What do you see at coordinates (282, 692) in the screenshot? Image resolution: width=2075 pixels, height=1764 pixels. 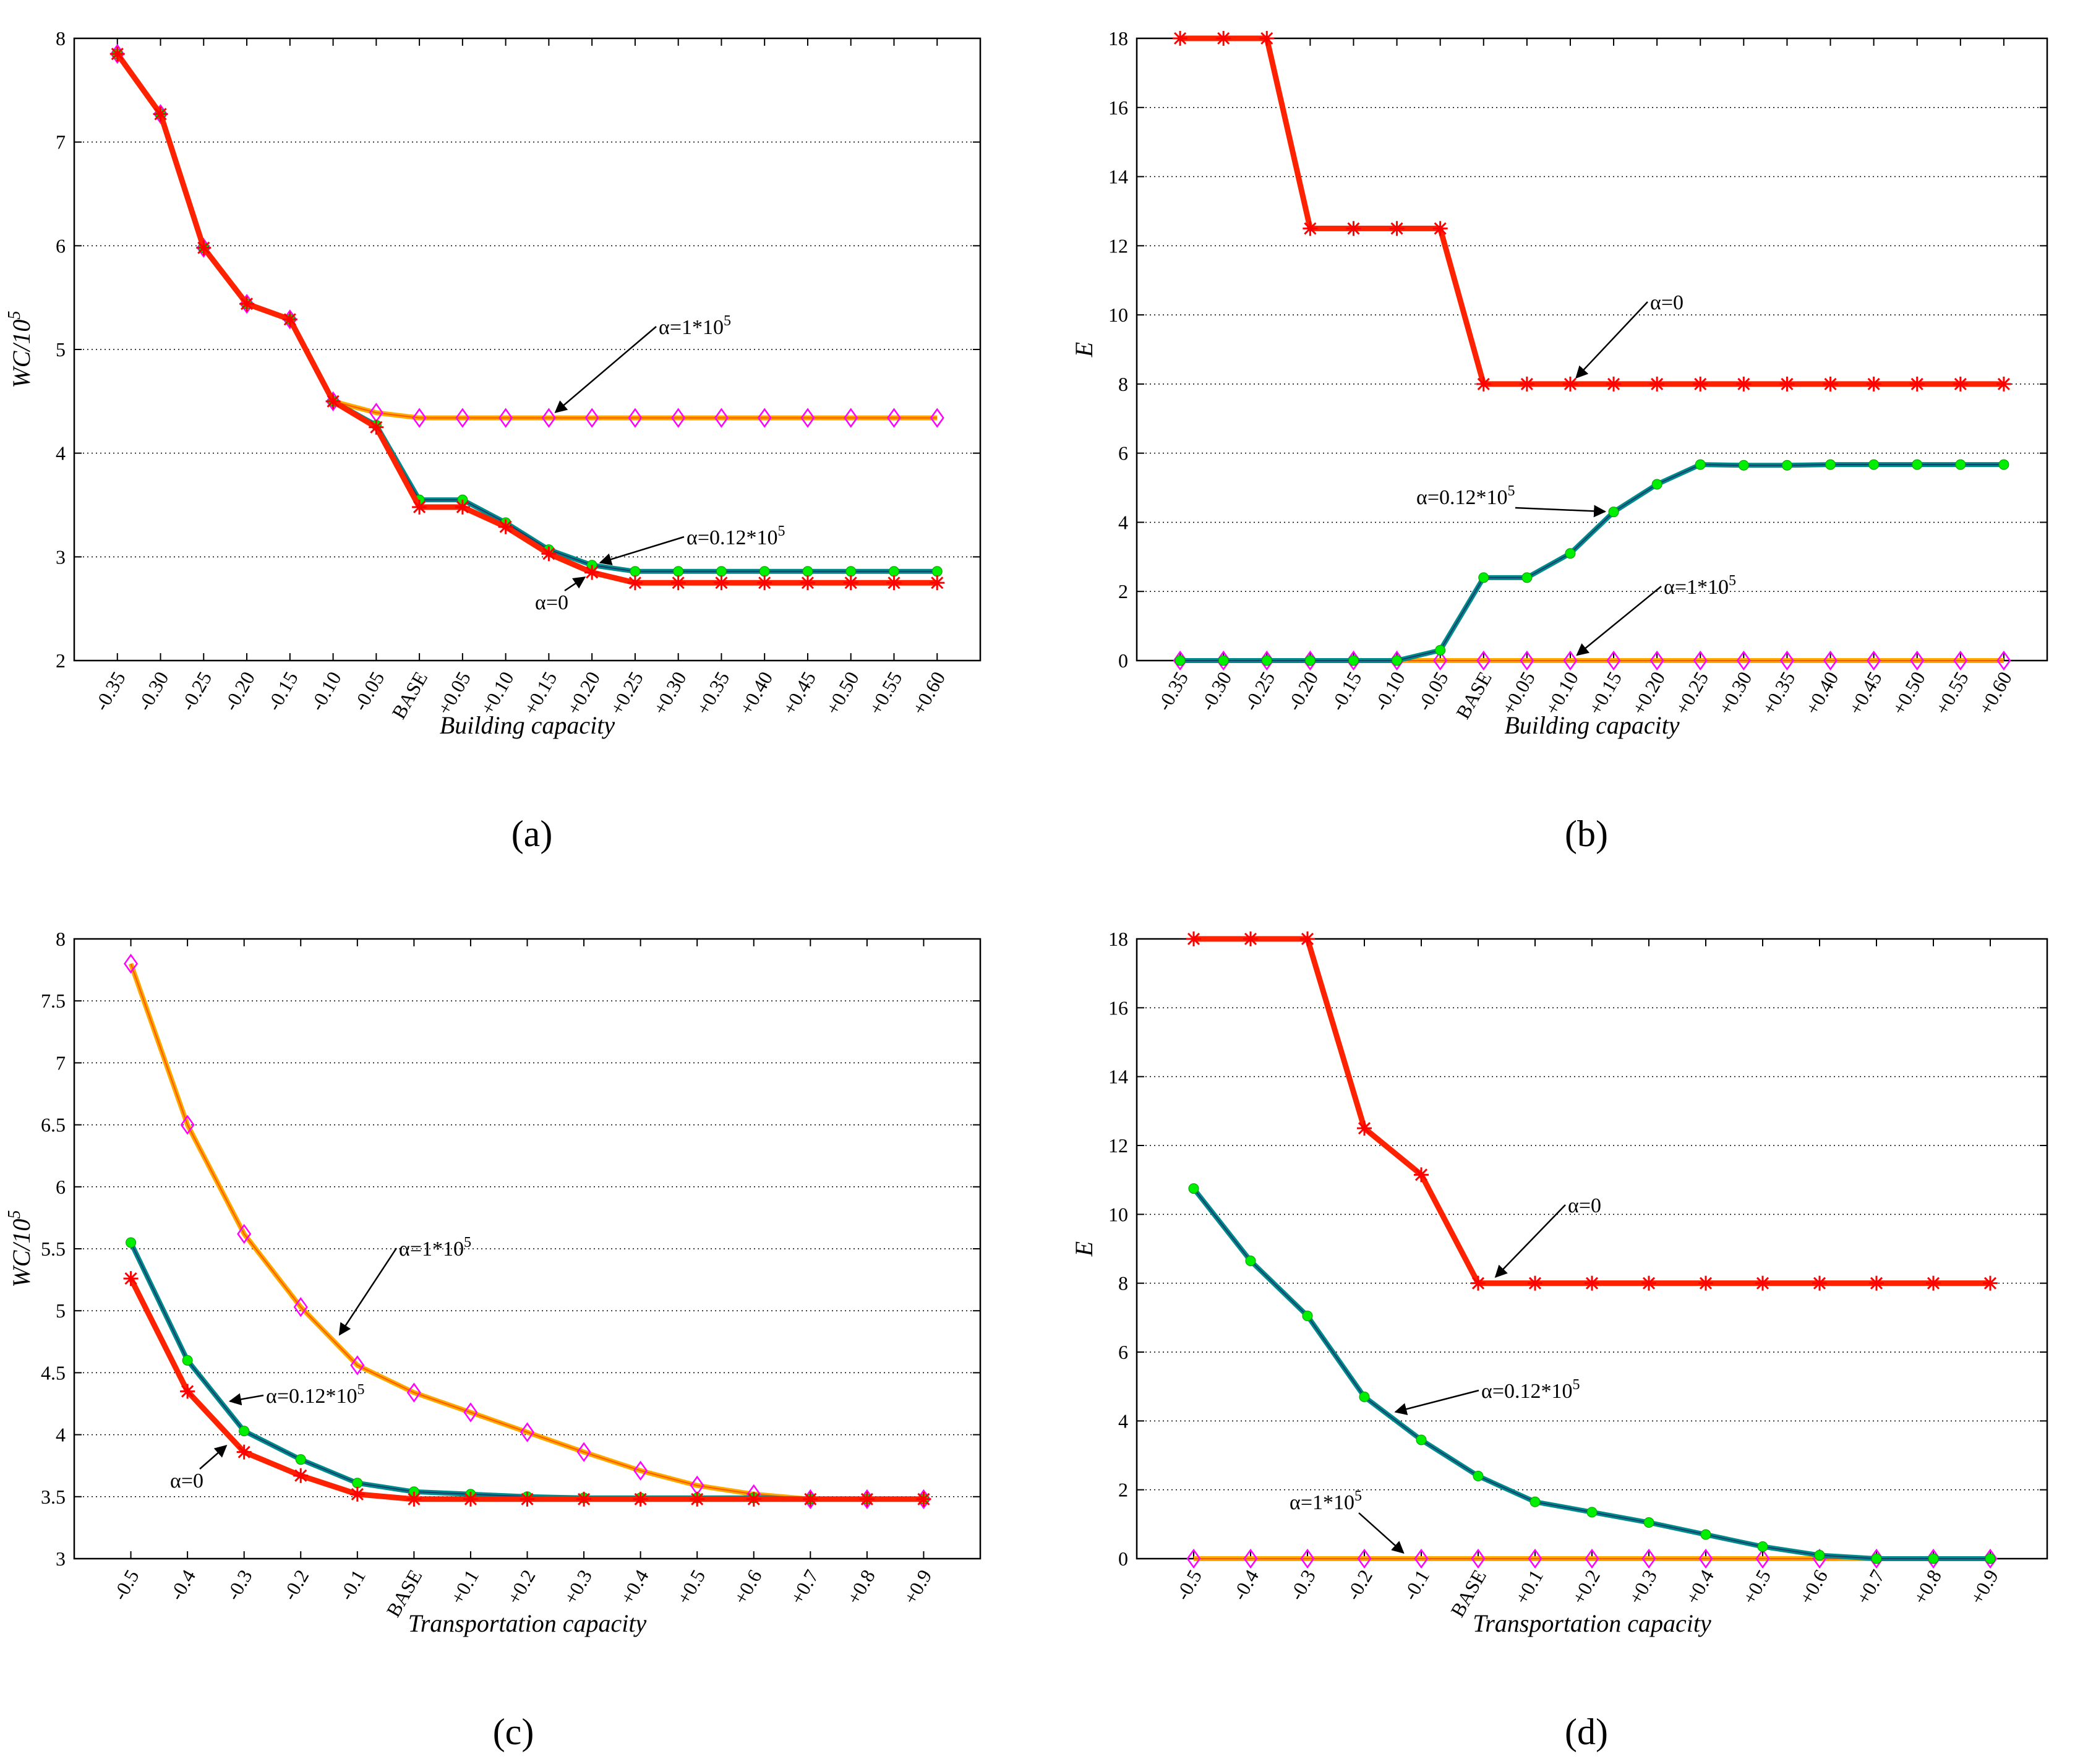 I see `x-tick-label: -0.15` at bounding box center [282, 692].